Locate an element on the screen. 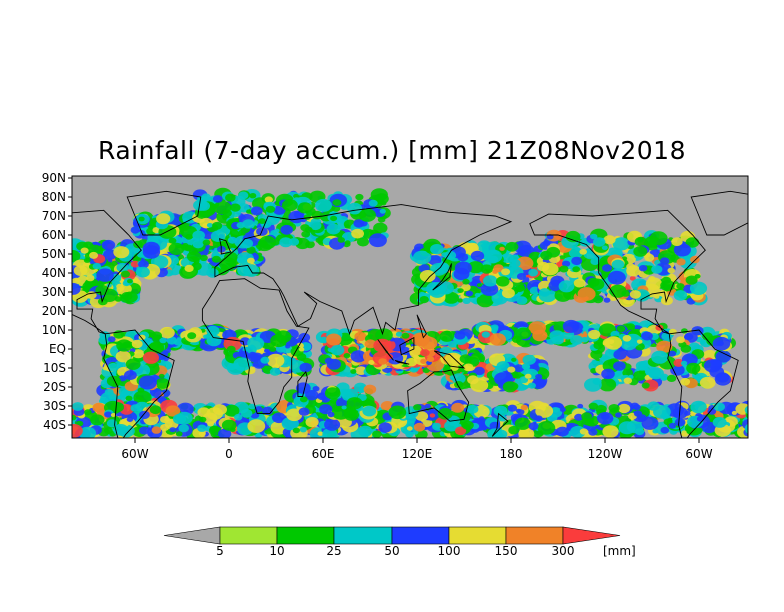 This screenshot has height=612, width=784. colorbar-tick-label: 25 is located at coordinates (333, 551).